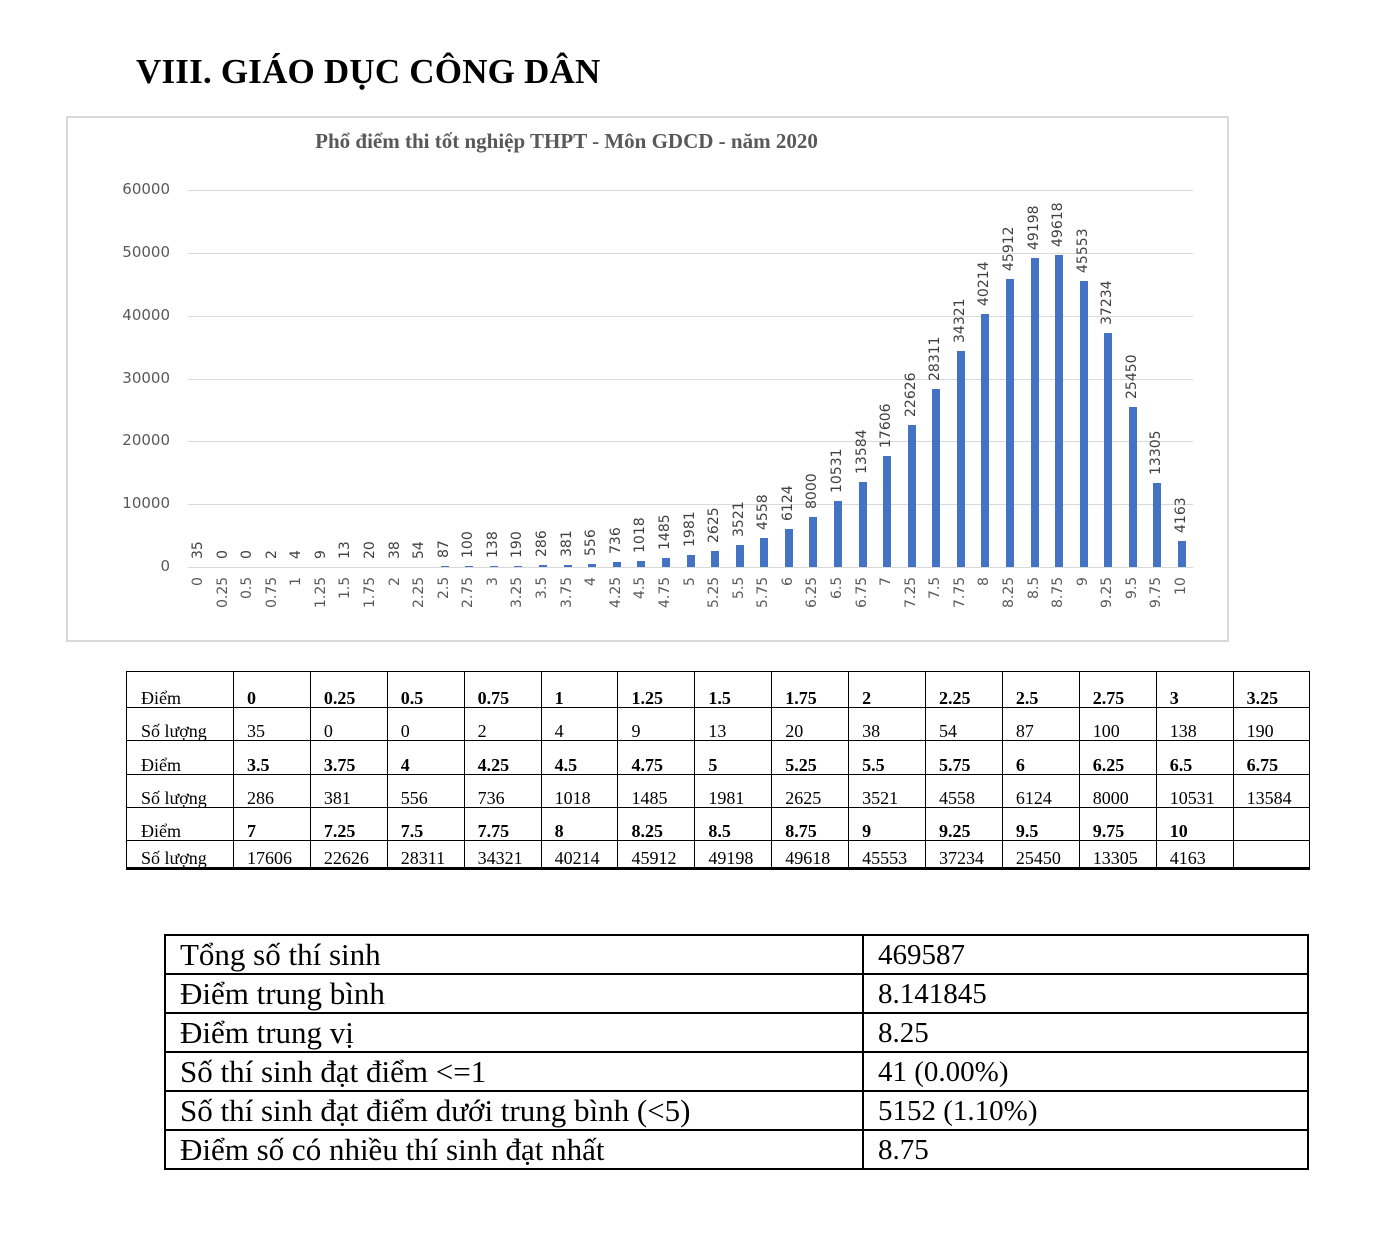 This screenshot has height=1233, width=1390. I want to click on data-label: 20, so click(370, 550).